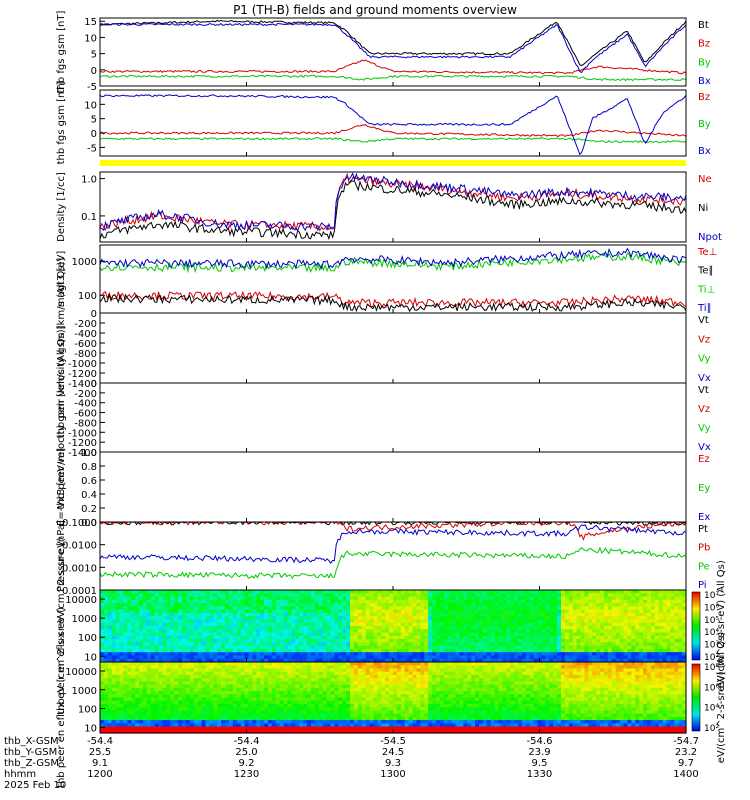  I want to click on panel-4: Te⊥ Te∥ Ti⊥ Ti∥ 1000 100 magt3 [eV], so click(386, 279).